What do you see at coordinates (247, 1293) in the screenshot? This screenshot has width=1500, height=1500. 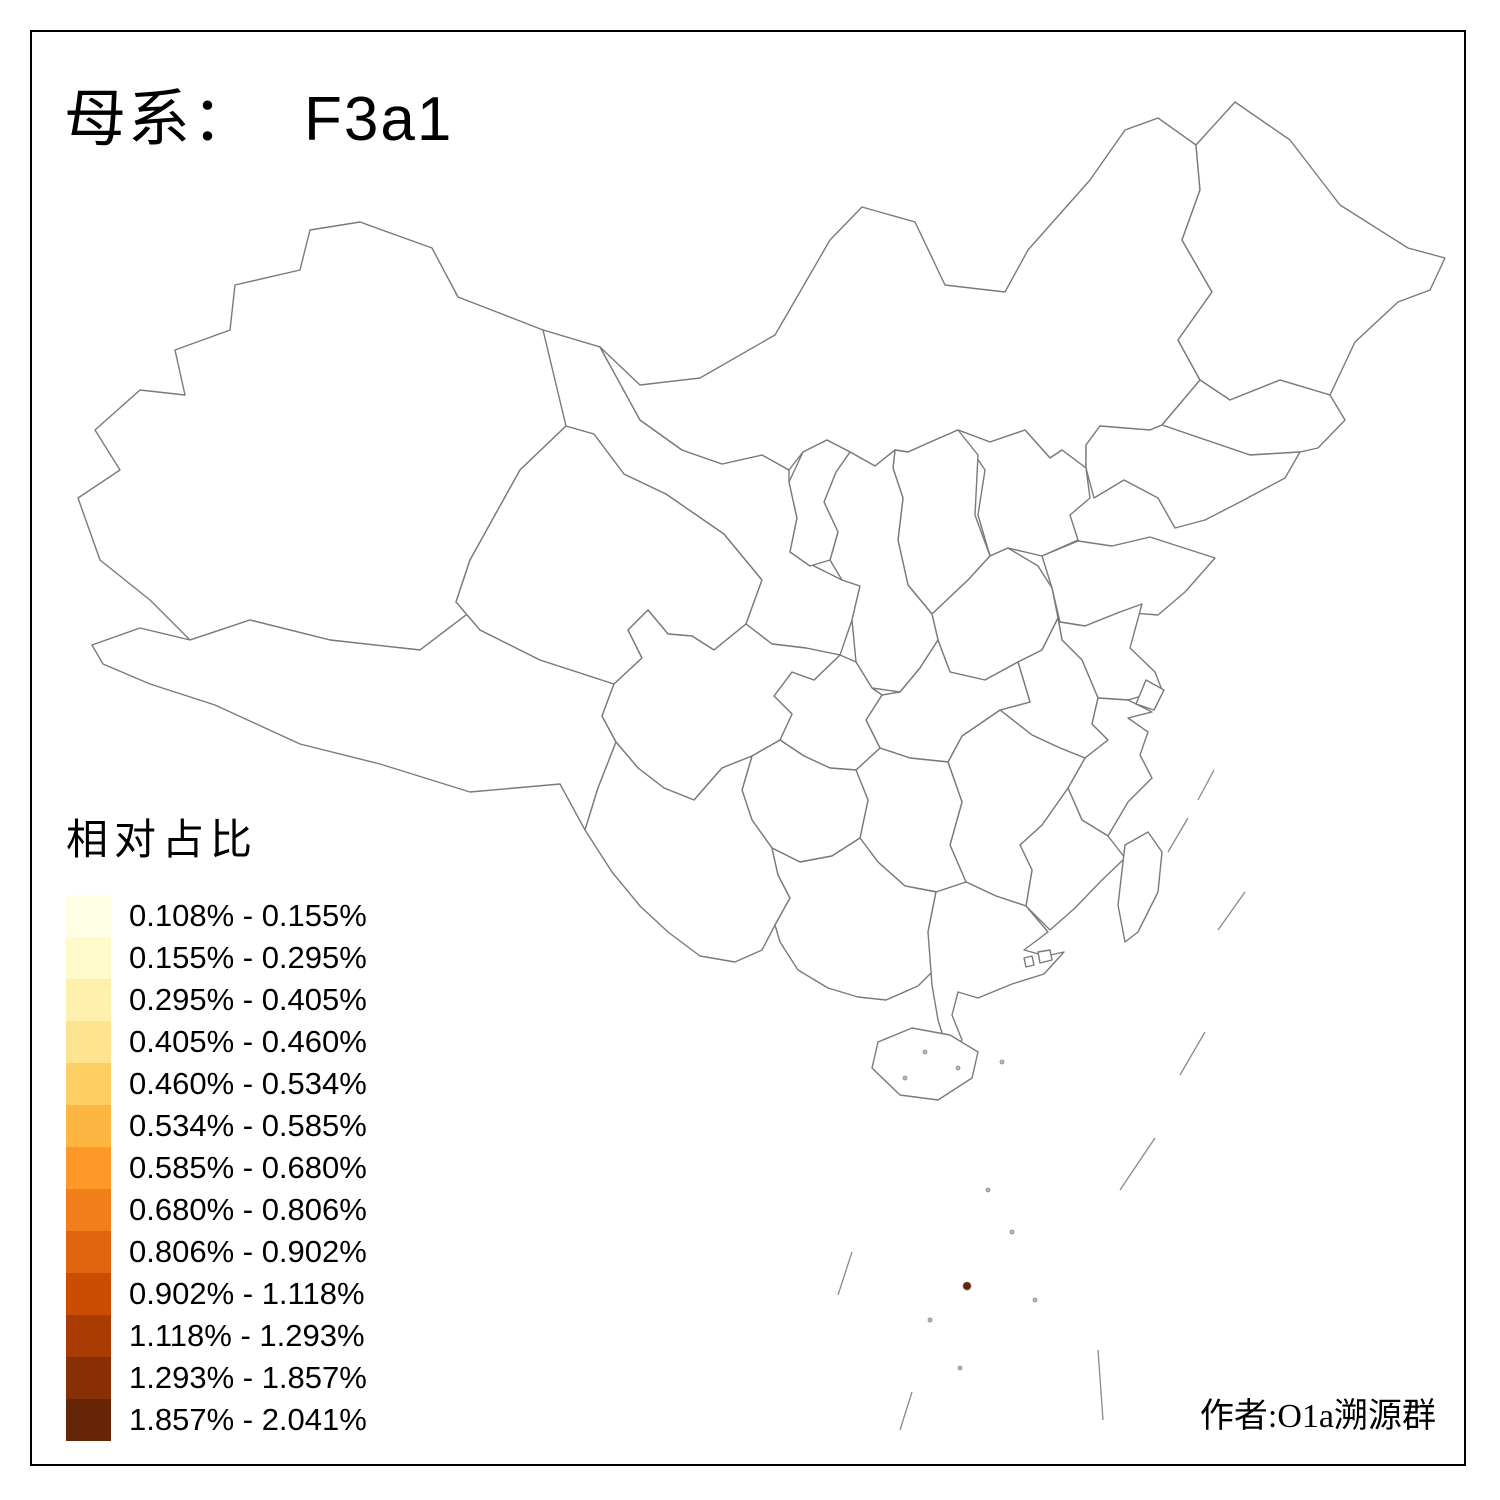 I see `legend-label: 0.902% - 1.118%` at bounding box center [247, 1293].